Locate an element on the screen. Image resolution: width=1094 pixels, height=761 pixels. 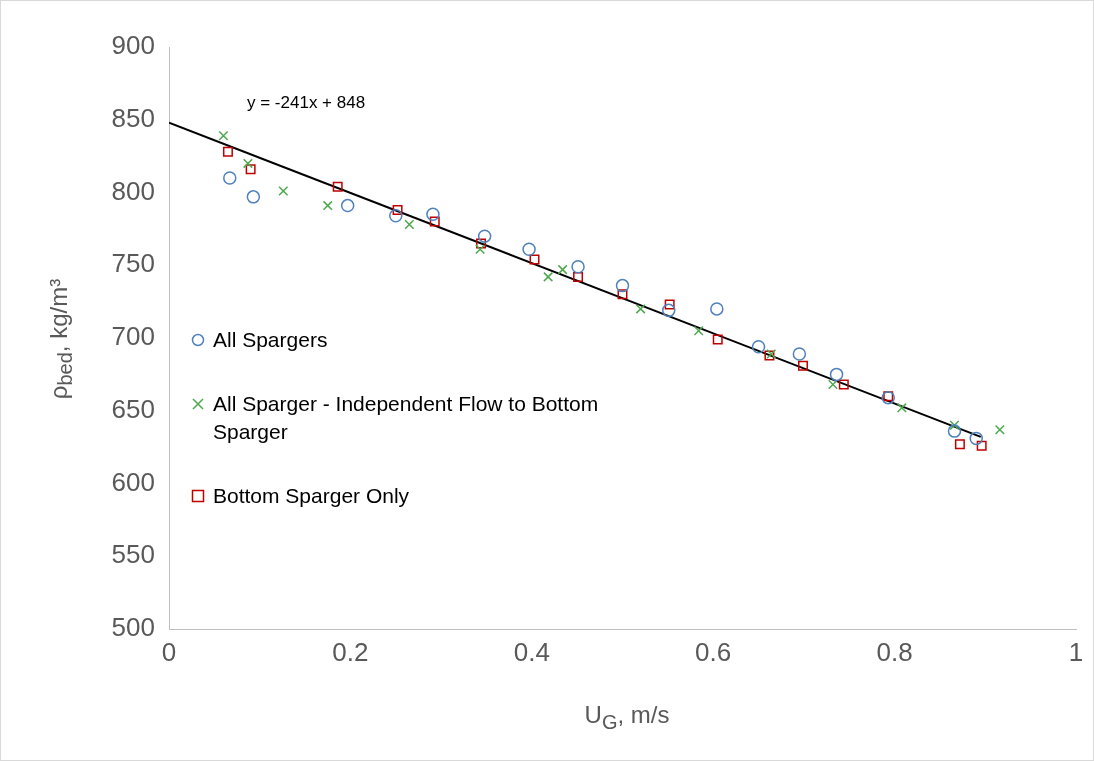
y-tick-label: 700 is located at coordinates (133, 336).